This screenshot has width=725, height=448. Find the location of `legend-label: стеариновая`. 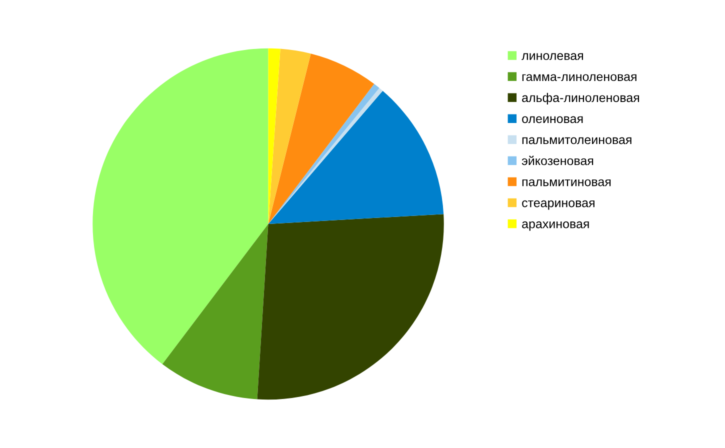

legend-label: стеариновая is located at coordinates (558, 205).